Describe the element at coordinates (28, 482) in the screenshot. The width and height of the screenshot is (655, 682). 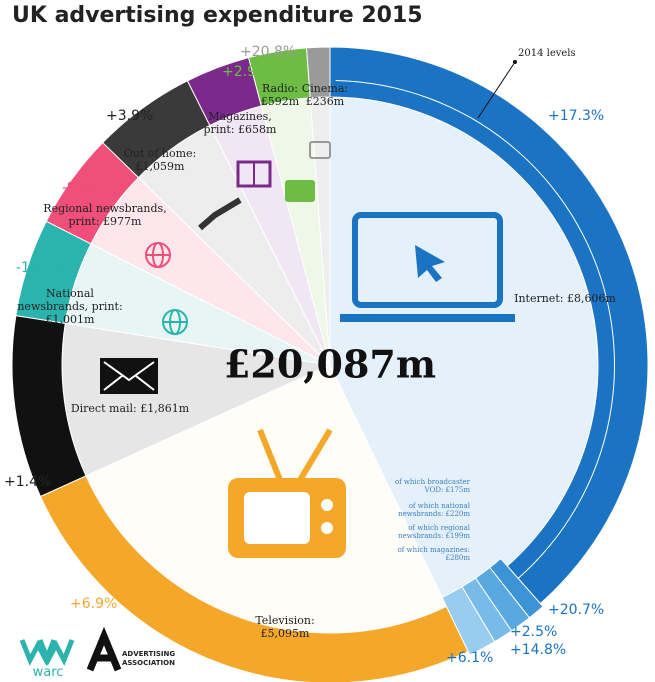
I see `change-label: +1.4%` at that location.